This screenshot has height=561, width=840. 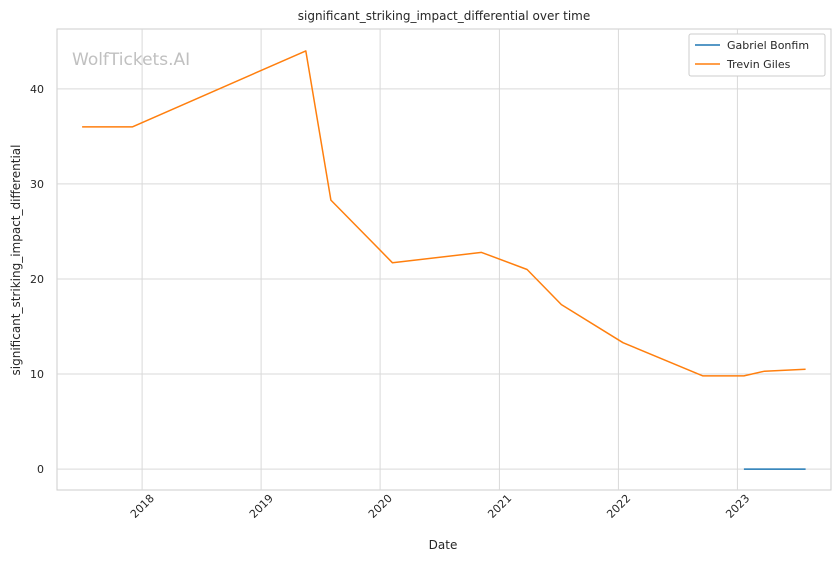 I want to click on y-tick-label: 0, so click(x=40, y=469).